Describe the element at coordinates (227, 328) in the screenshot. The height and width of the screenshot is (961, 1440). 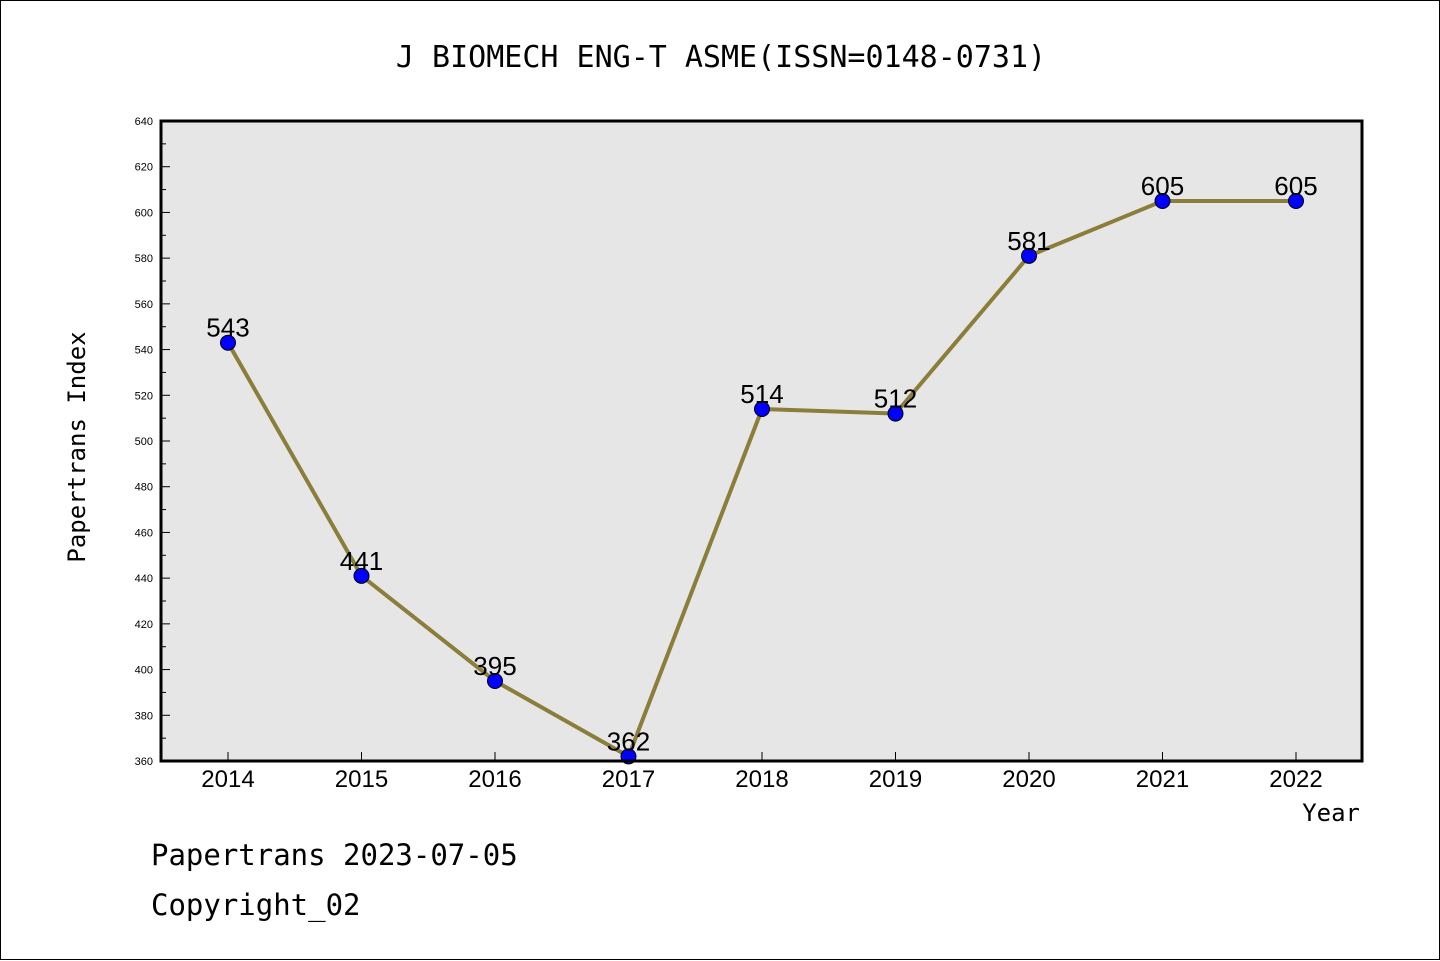
I see `data-label: 543` at that location.